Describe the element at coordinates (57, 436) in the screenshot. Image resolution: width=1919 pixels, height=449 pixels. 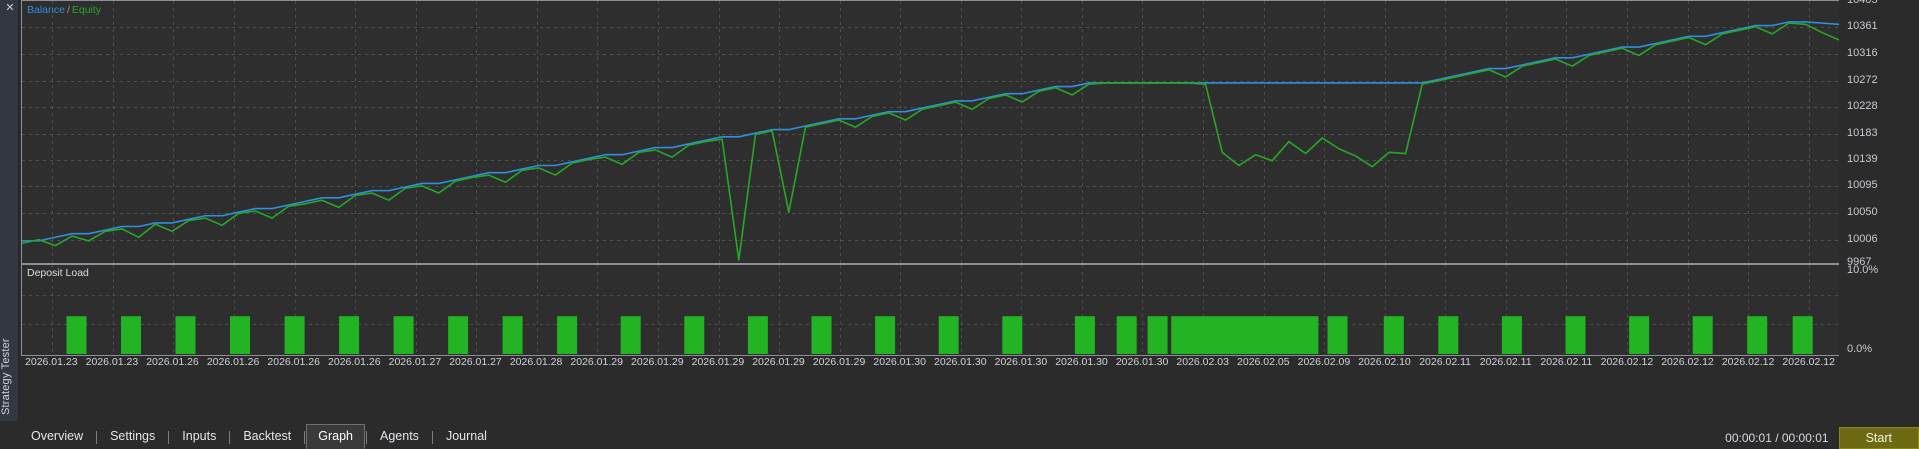
I see `tab-overview: Overview` at that location.